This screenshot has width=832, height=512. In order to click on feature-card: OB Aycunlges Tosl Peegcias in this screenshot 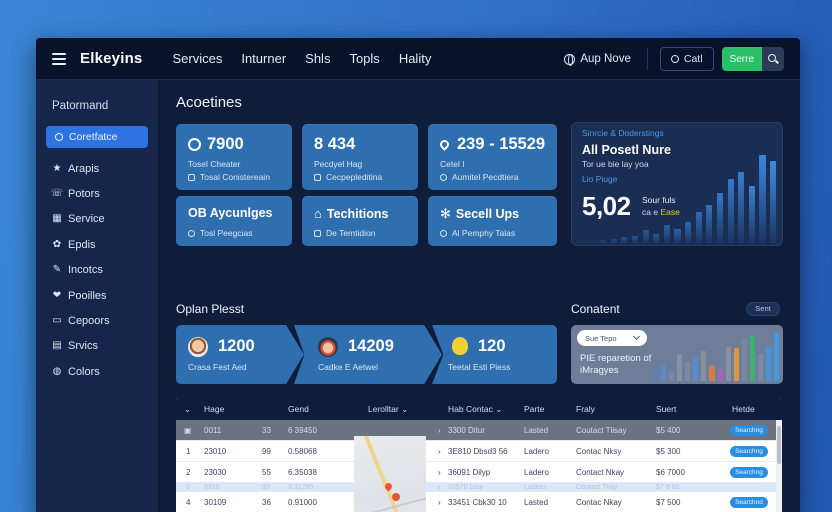, I will do `click(234, 221)`.